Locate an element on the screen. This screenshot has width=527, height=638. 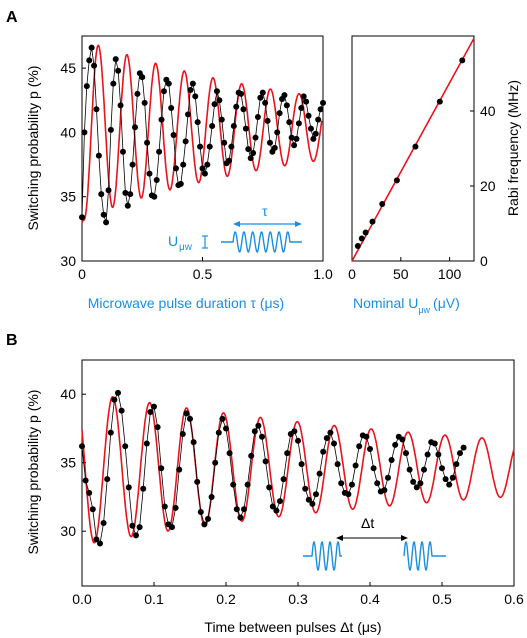
chart-a-right-xlabel-sub: μw is located at coordinates (424, 310).